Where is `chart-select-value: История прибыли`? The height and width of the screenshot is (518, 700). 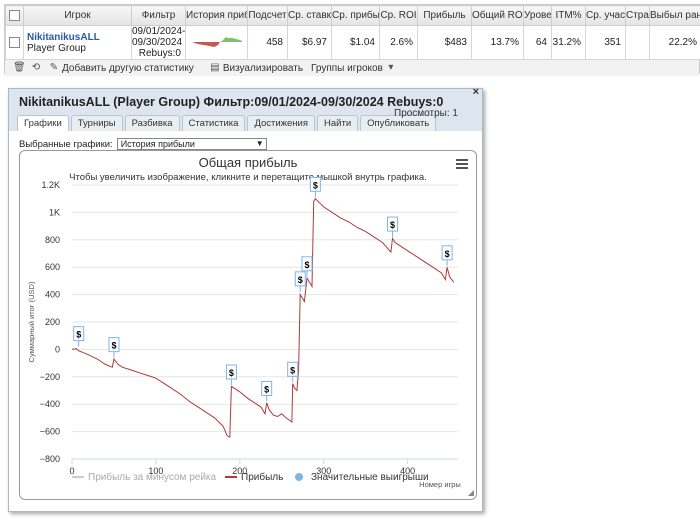
chart-select-value: История прибыли is located at coordinates (157, 144).